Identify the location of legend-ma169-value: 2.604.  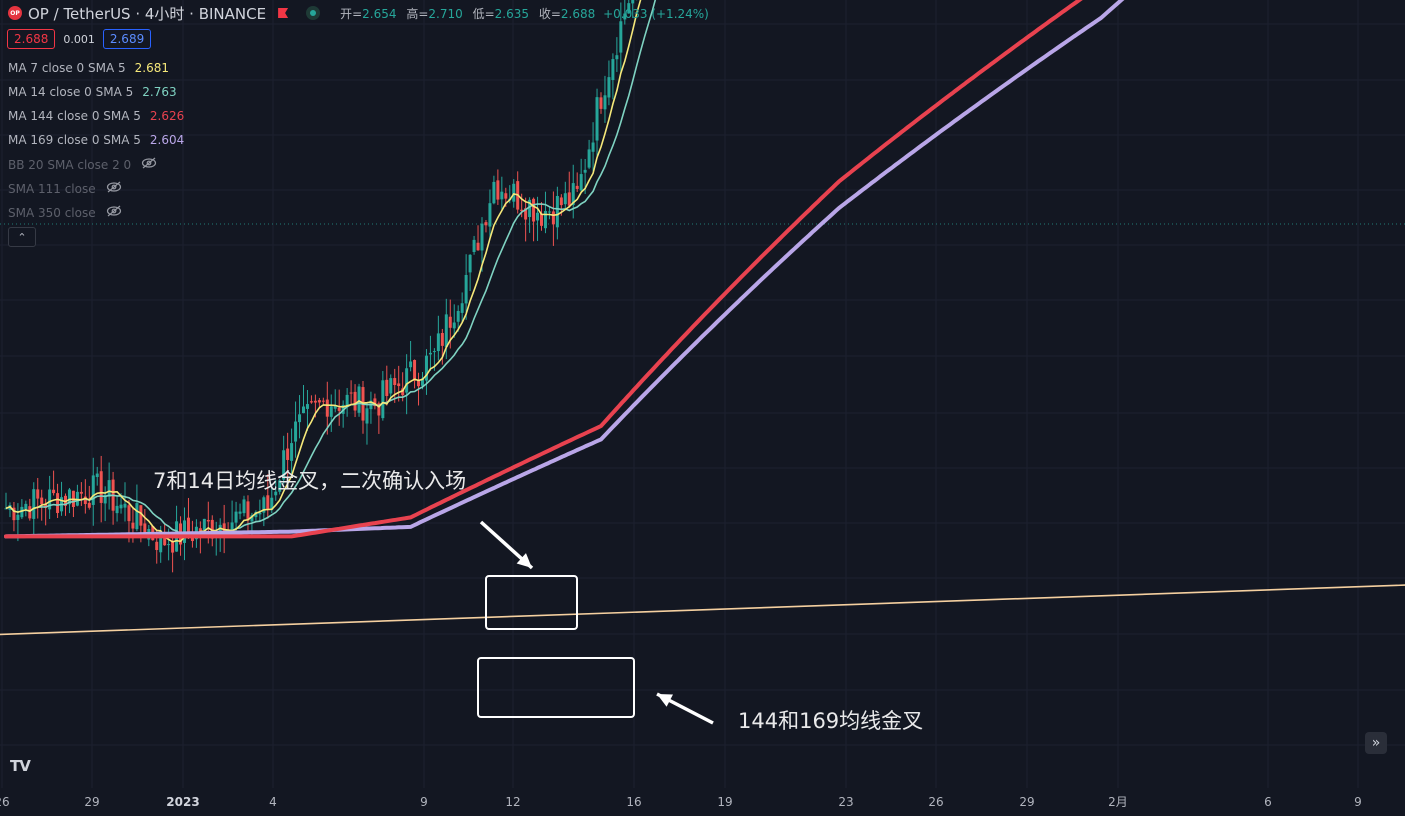
(167, 140).